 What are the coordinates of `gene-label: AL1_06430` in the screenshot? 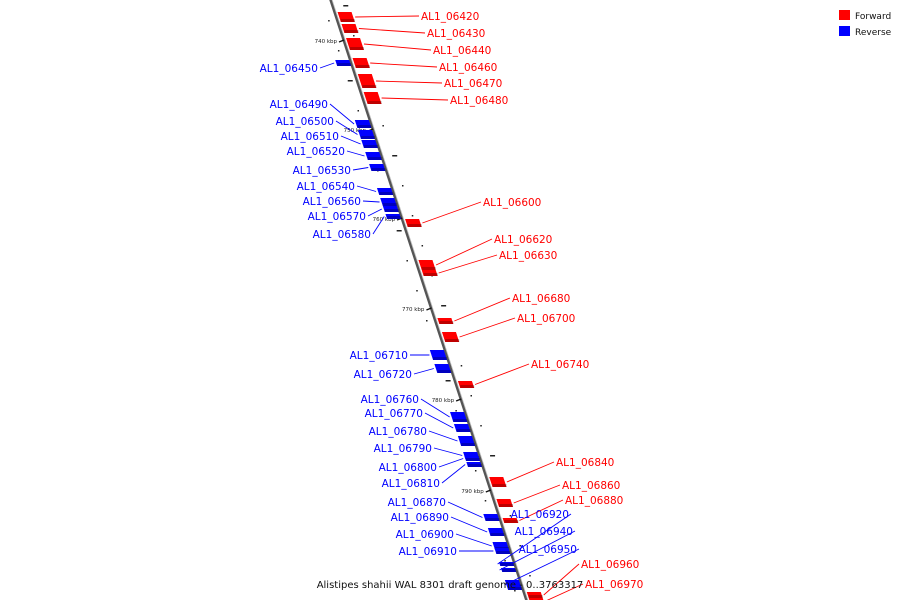 It's located at (456, 34).